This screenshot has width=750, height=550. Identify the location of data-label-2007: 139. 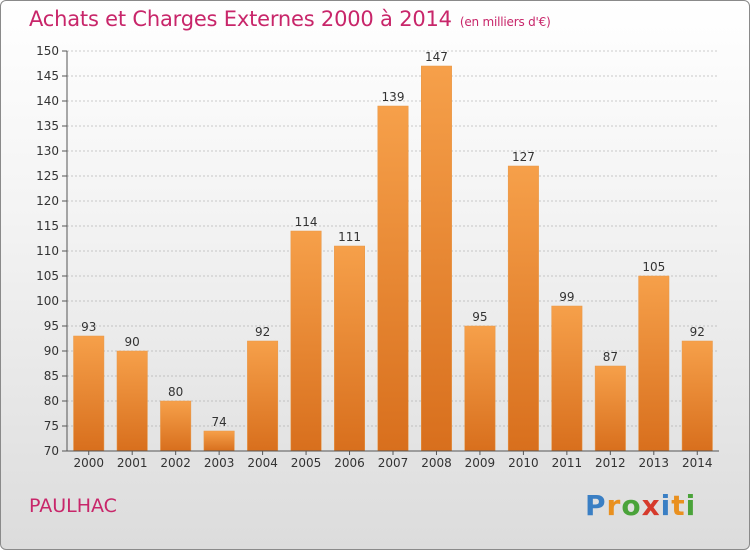
(393, 97).